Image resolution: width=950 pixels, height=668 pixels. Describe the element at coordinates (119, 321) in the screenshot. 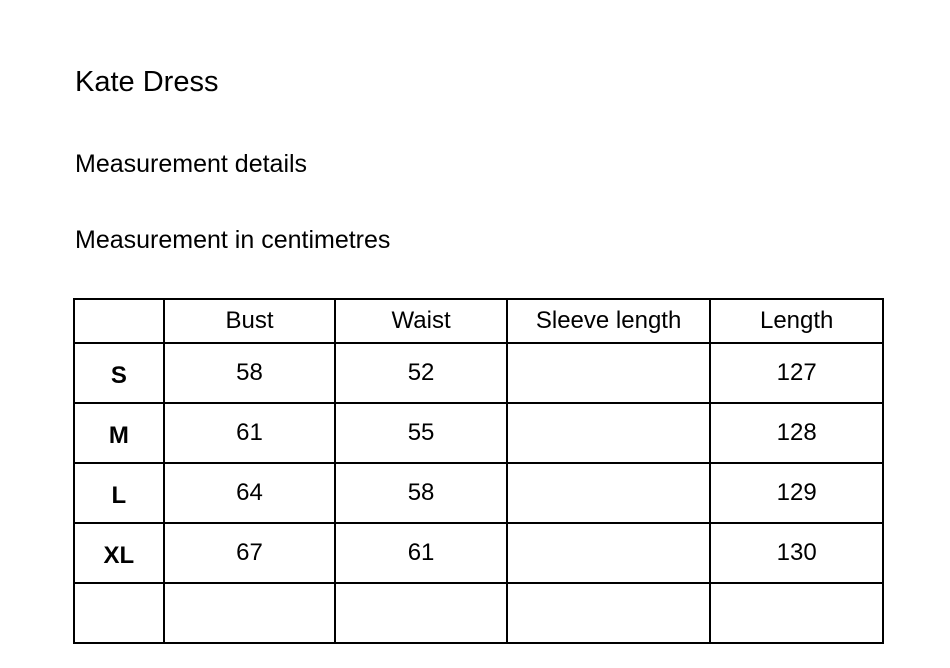

I see `header-cell` at that location.